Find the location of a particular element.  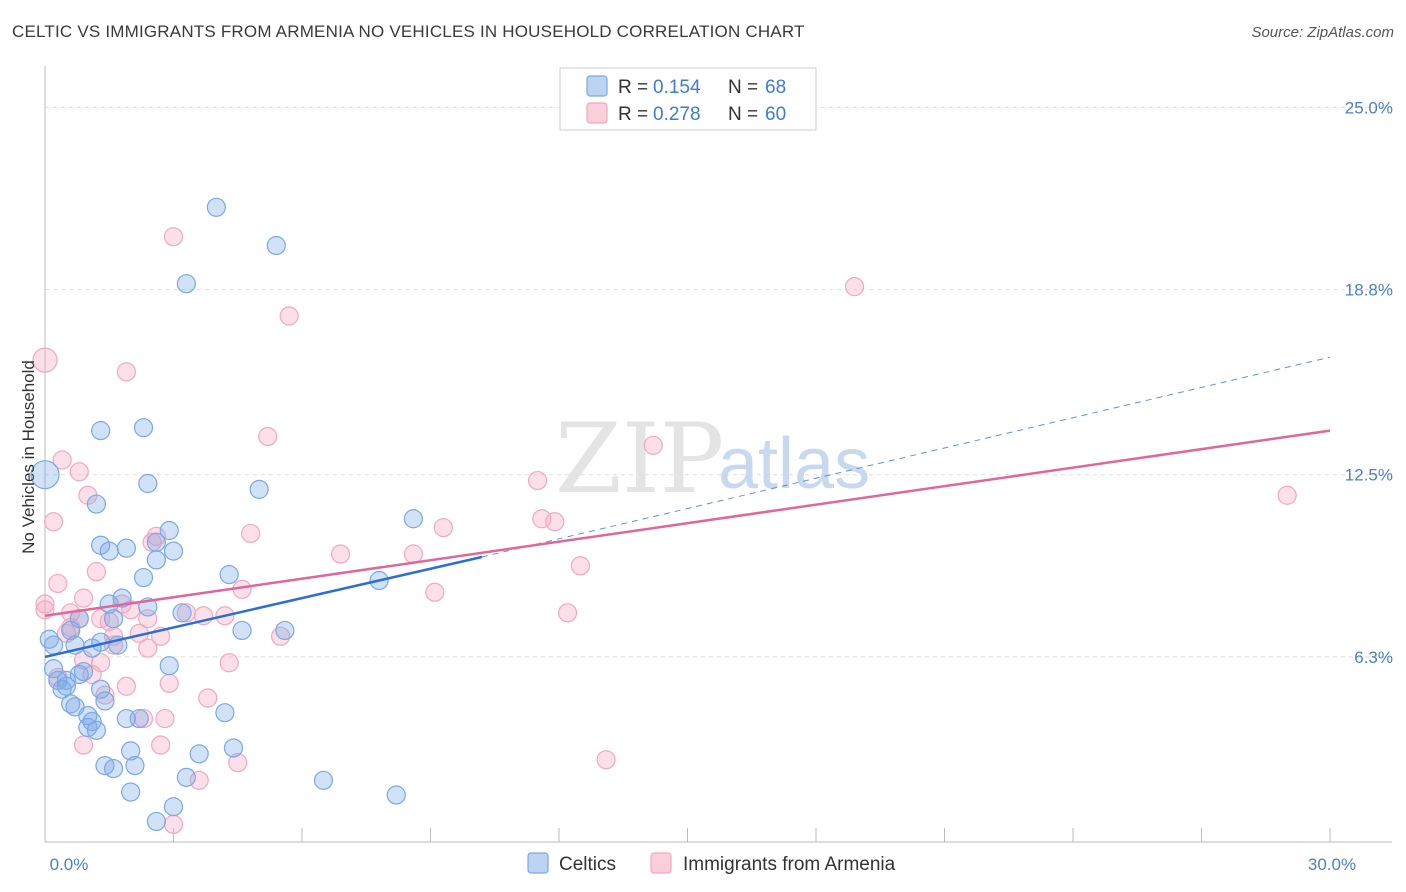

legend-r-label-1: R = is located at coordinates (633, 114).